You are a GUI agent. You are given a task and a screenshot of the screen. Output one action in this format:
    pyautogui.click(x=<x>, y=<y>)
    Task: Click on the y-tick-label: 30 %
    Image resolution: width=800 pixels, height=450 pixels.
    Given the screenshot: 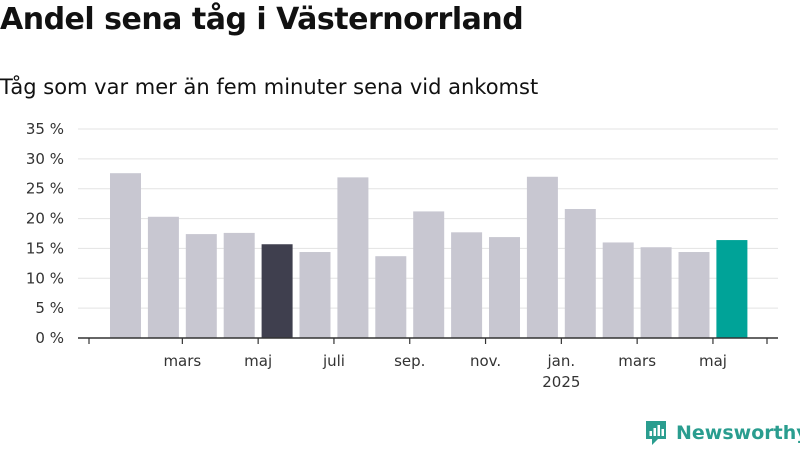 What is the action you would take?
    pyautogui.click(x=45, y=159)
    